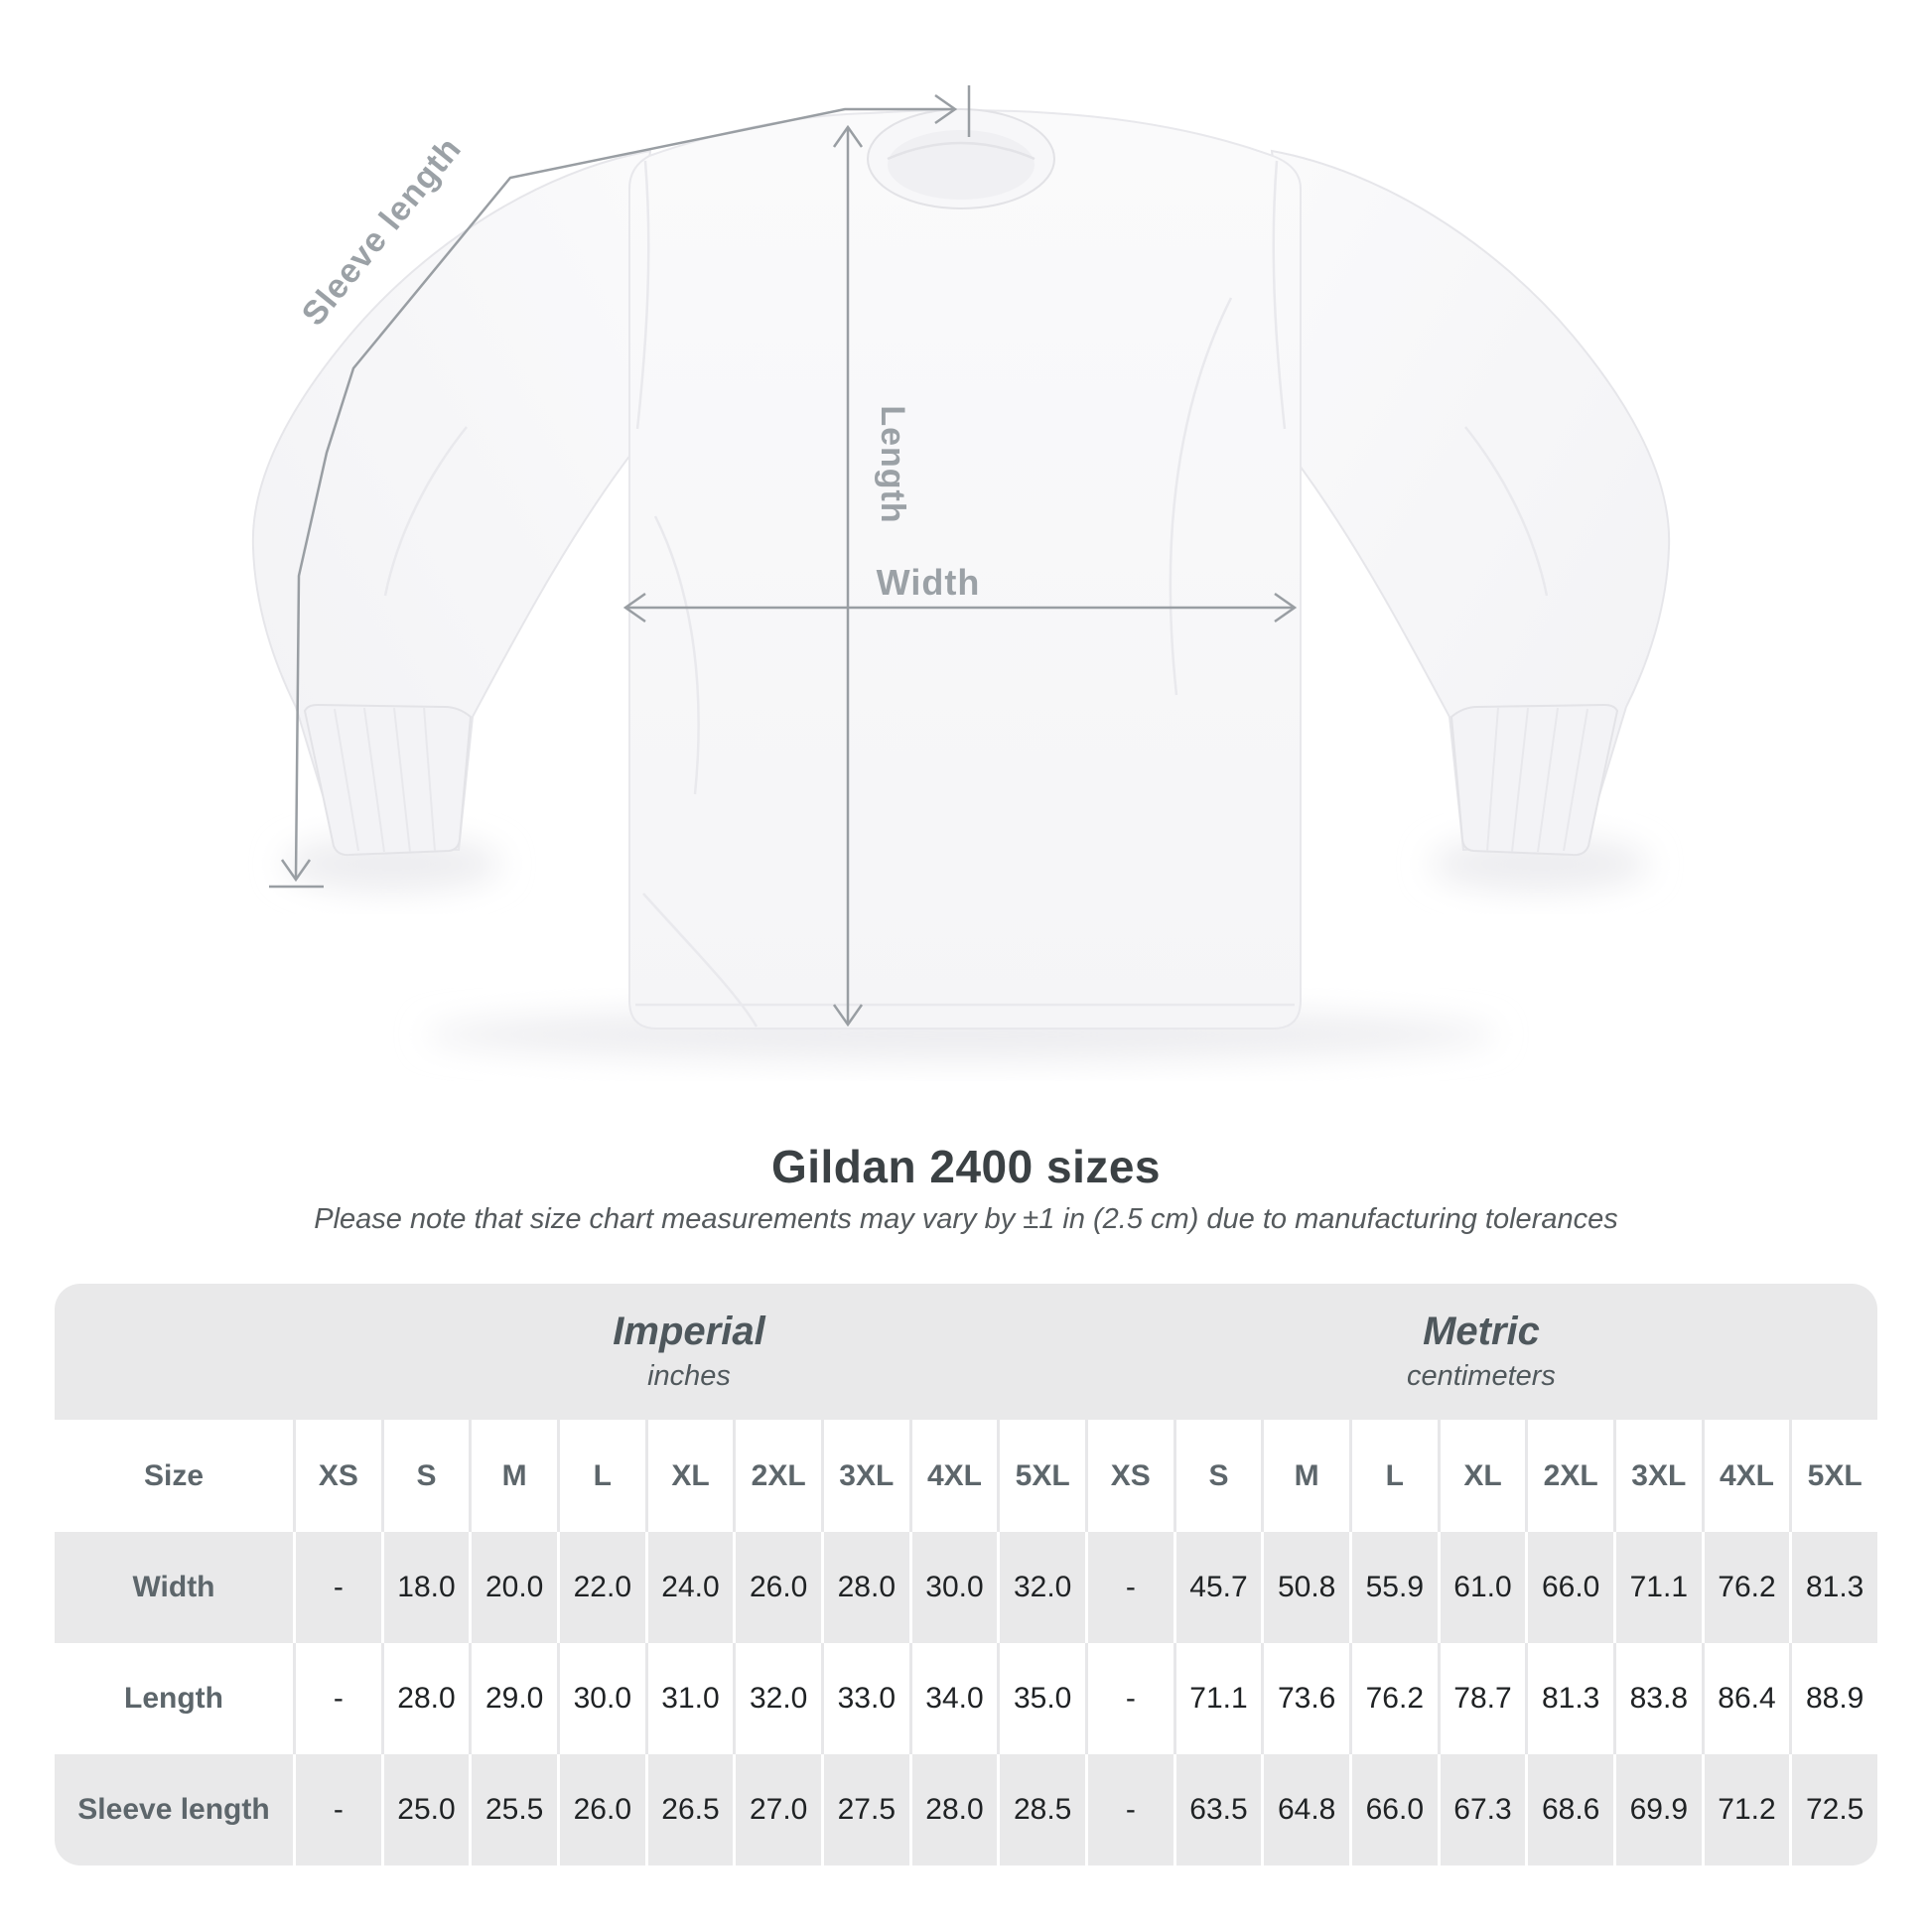 Image resolution: width=1932 pixels, height=1932 pixels. I want to click on table-cell: 29.0, so click(513, 1698).